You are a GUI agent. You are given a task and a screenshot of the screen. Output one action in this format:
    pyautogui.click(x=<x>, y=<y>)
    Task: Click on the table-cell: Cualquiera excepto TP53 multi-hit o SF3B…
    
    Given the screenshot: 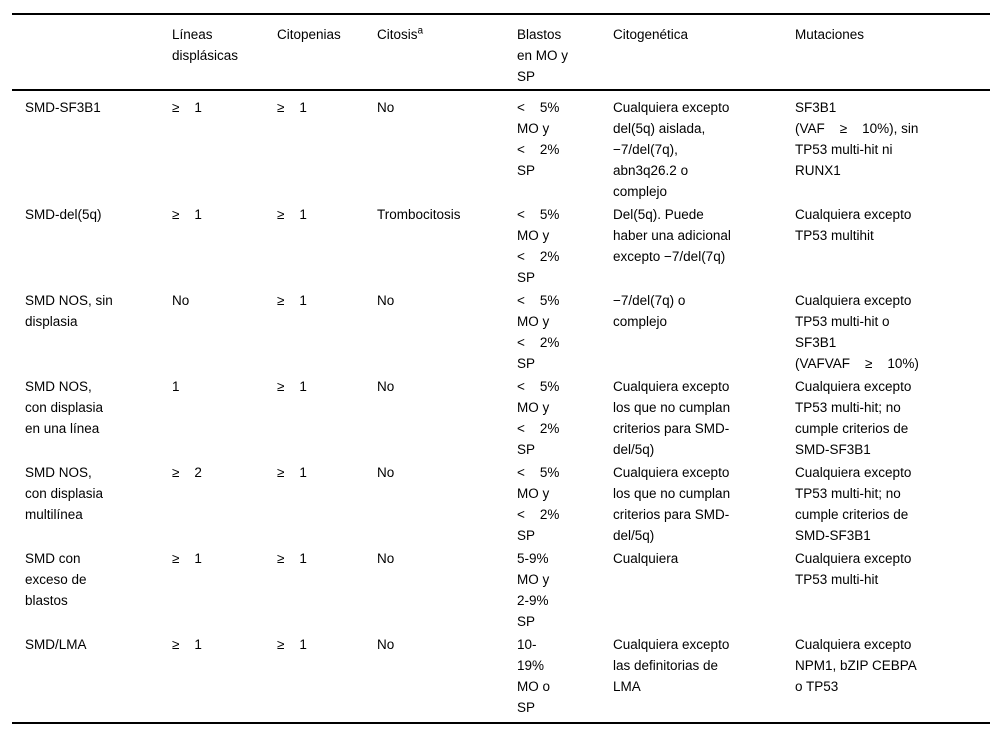 What is the action you would take?
    pyautogui.click(x=857, y=332)
    